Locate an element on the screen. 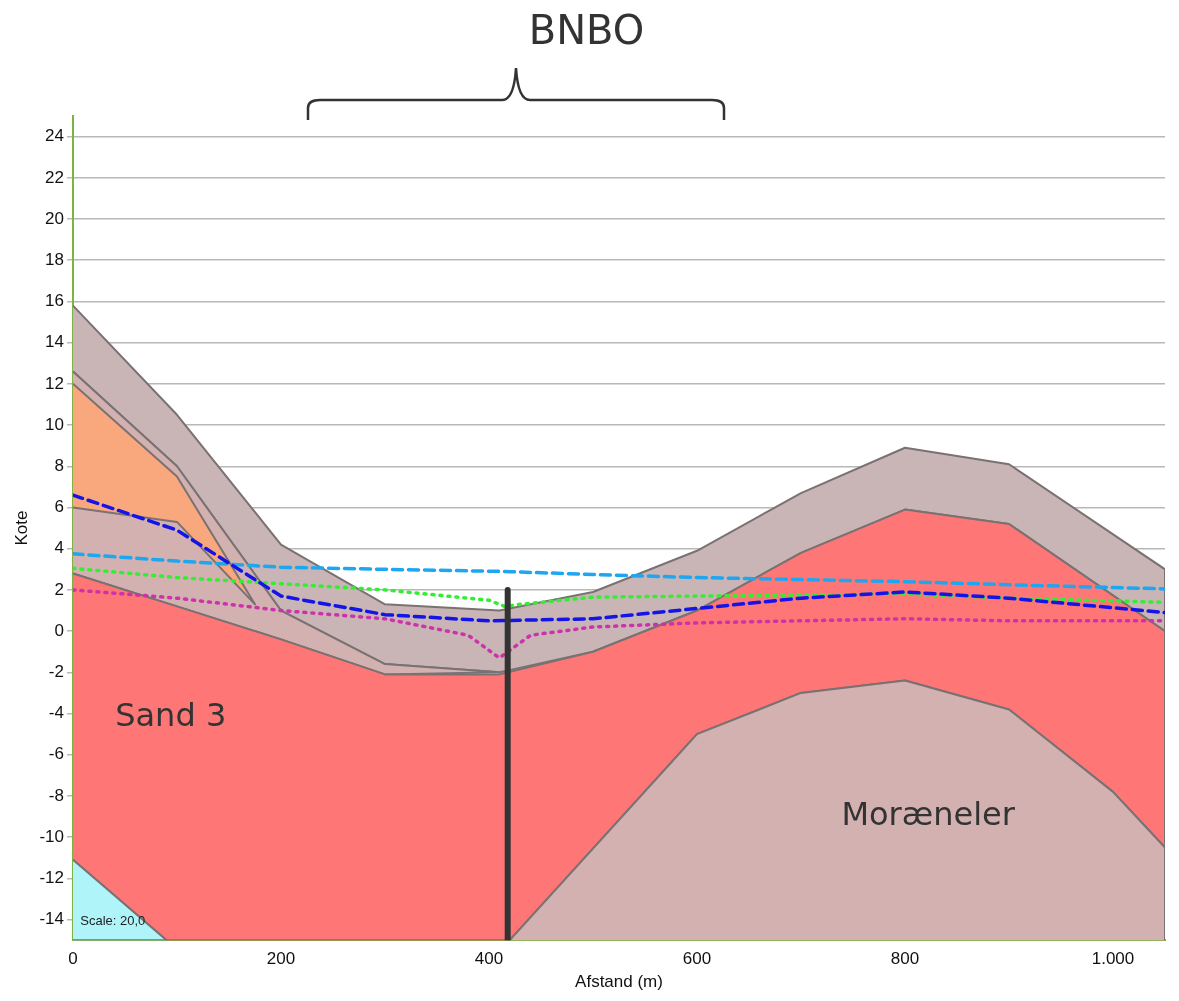  annotation: Moræneler is located at coordinates (928, 814).